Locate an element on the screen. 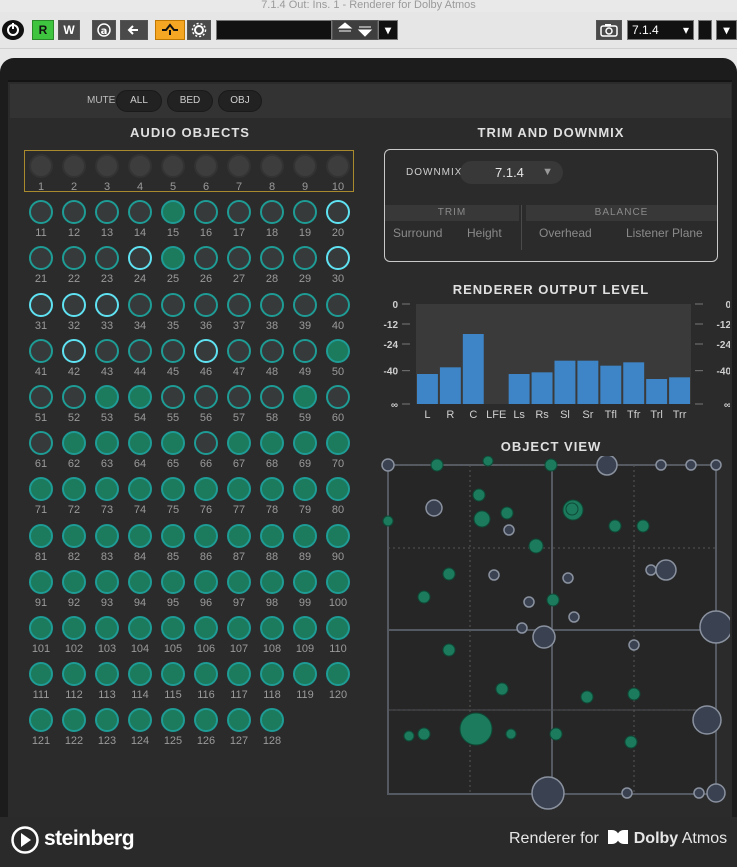  audio-object-1-button is located at coordinates (41, 166).